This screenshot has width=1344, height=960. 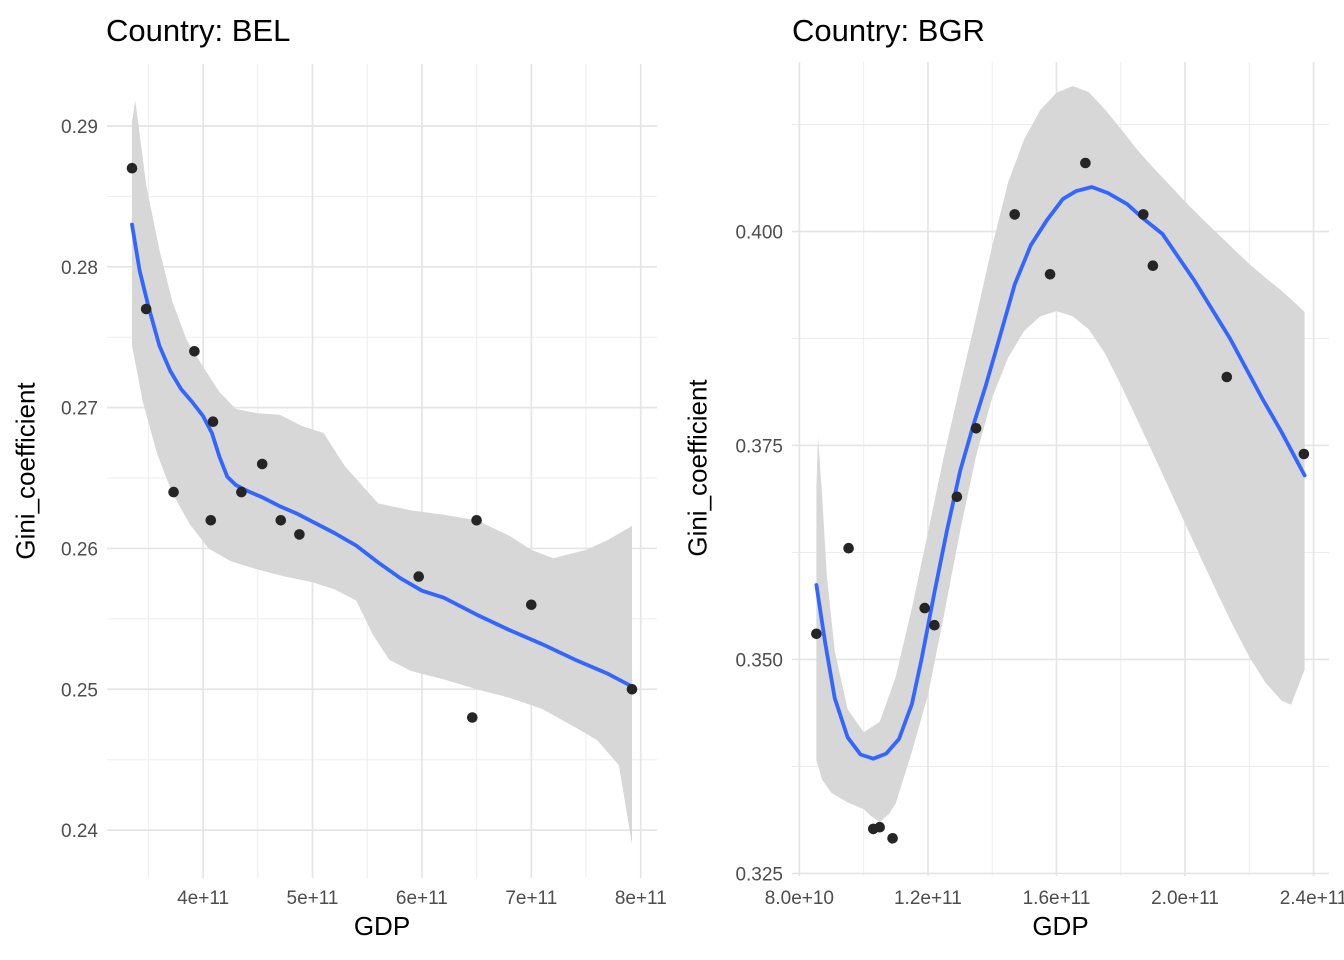 I want to click on x-tick-label: 2.4e+11, so click(x=1312, y=898).